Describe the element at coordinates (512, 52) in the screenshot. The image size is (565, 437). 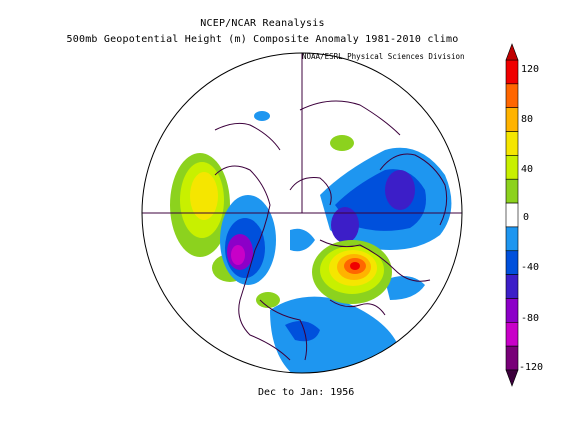
I see `colorbar-top-arrow` at that location.